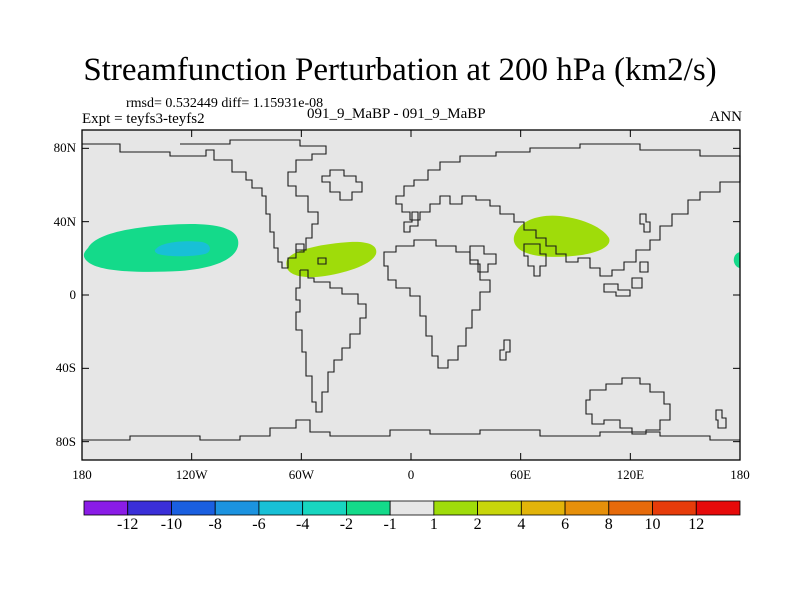 This screenshot has height=600, width=800. What do you see at coordinates (225, 103) in the screenshot?
I see `stats-line: rmsd= 0.532449 diff= 1.15931e-08` at bounding box center [225, 103].